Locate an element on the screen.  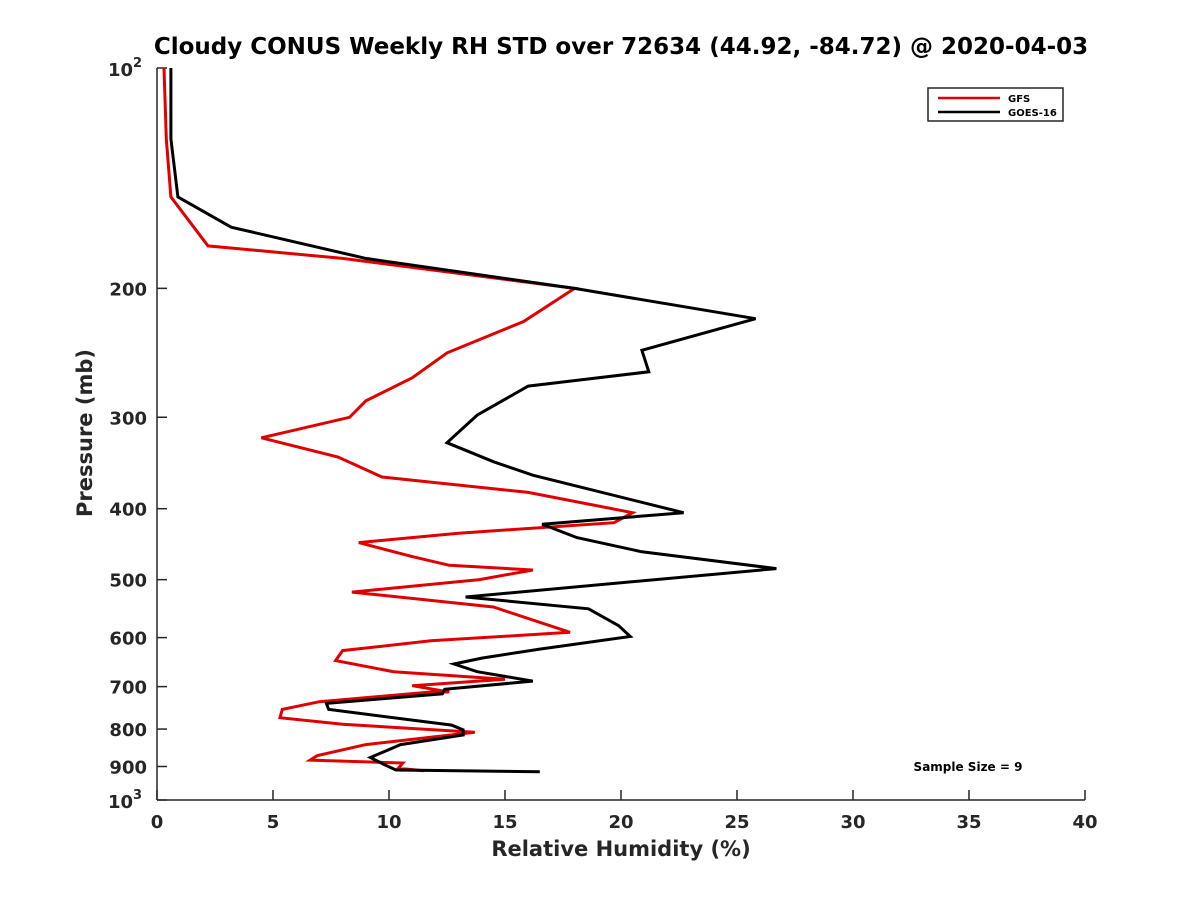
y-tick-label: 600 is located at coordinates (128, 639).